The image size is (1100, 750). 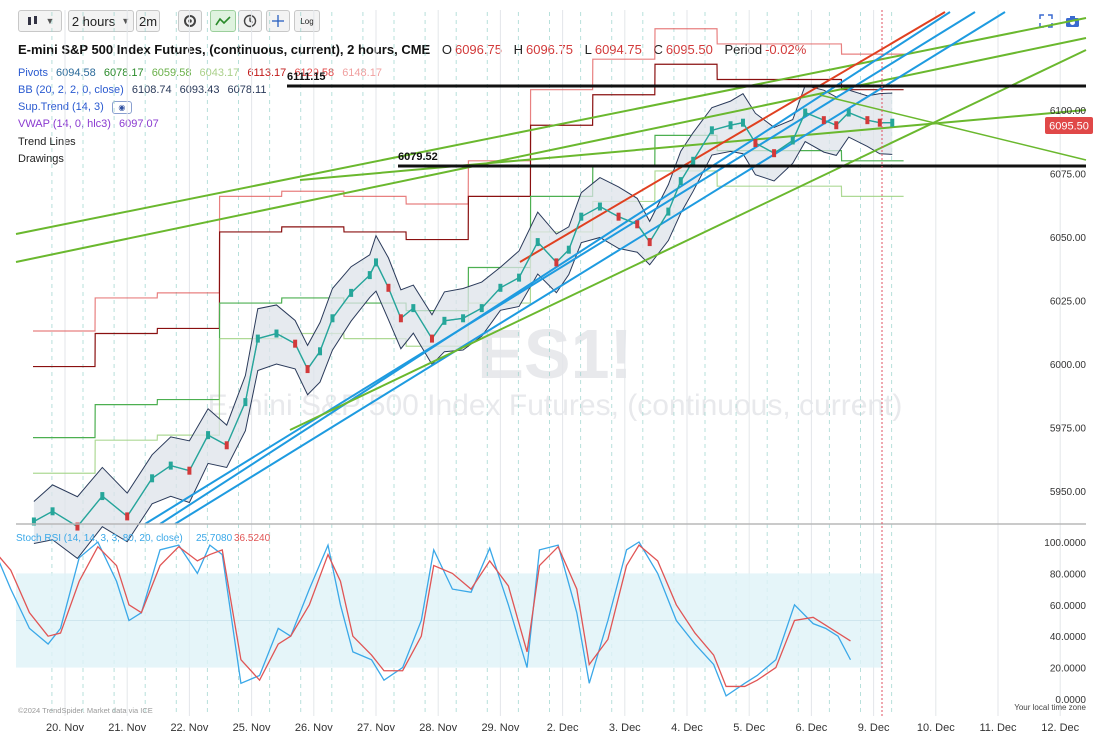 I want to click on x-tick-label: 26. Nov, so click(x=314, y=728).